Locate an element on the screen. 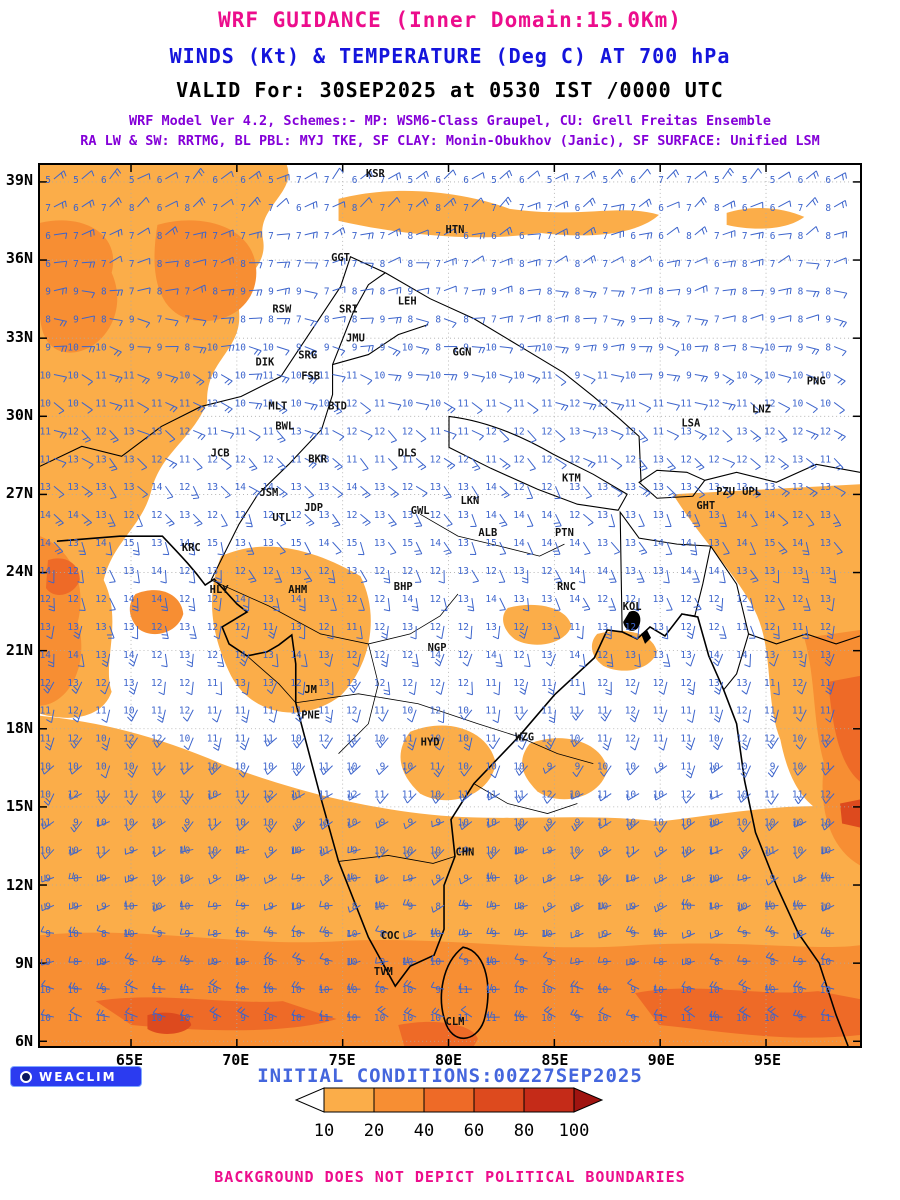  station-label-pne: PNE is located at coordinates (310, 716).